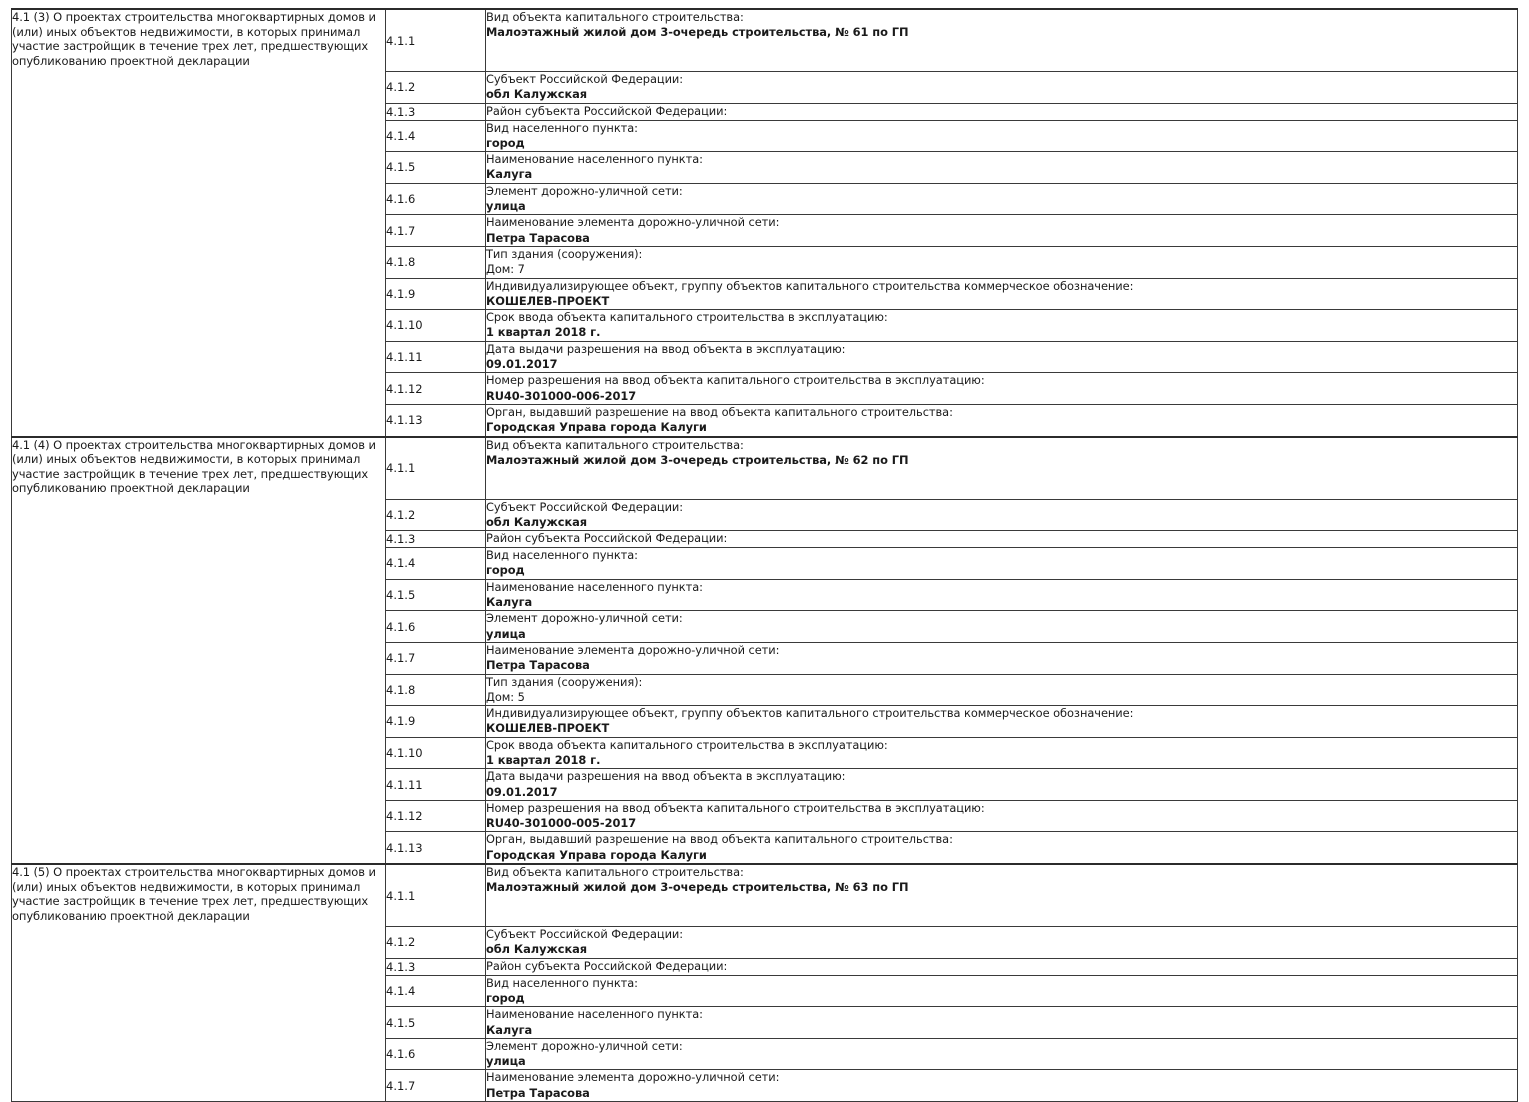  What do you see at coordinates (1001, 690) in the screenshot?
I see `value-cell-4-1-8: Тип здания (сооружения): Дом: 5` at bounding box center [1001, 690].